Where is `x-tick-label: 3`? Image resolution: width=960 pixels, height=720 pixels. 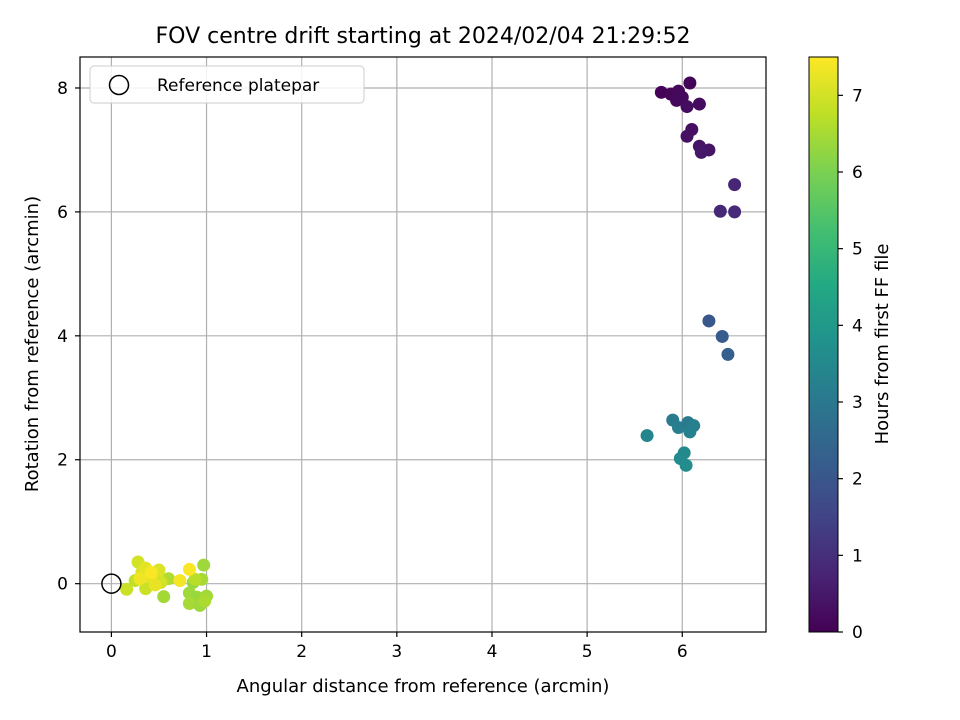 x-tick-label: 3 is located at coordinates (396, 652).